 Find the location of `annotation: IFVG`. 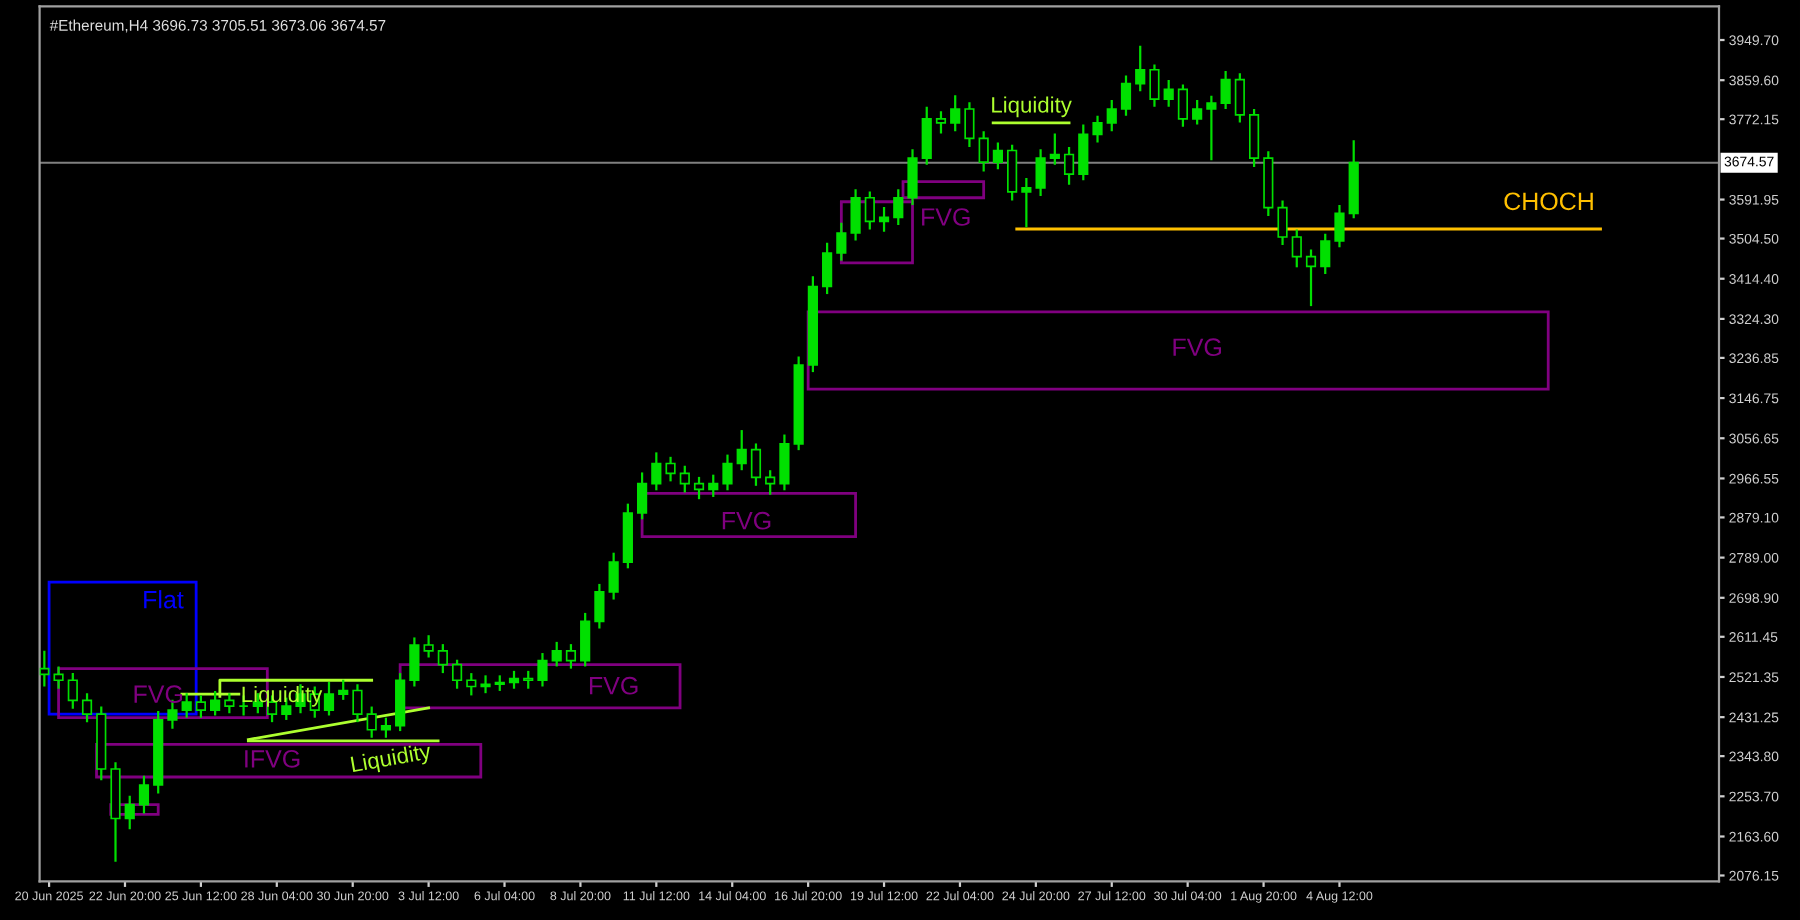

annotation: IFVG is located at coordinates (272, 758).